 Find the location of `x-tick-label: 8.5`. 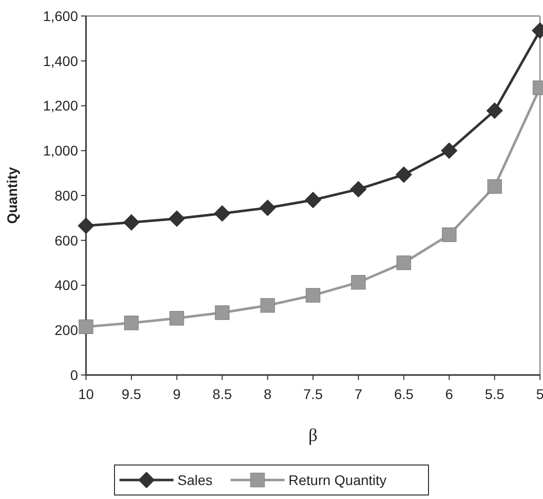

x-tick-label: 8.5 is located at coordinates (222, 394).